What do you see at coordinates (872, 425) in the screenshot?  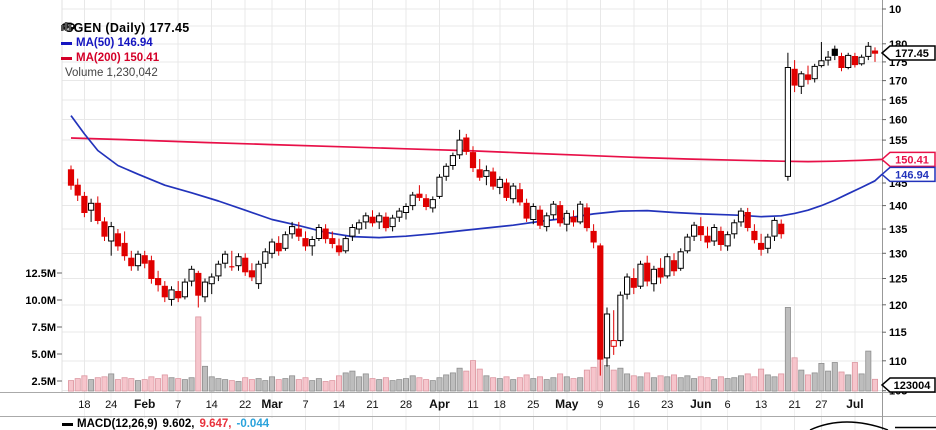 I see `macd-pane` at bounding box center [872, 425].